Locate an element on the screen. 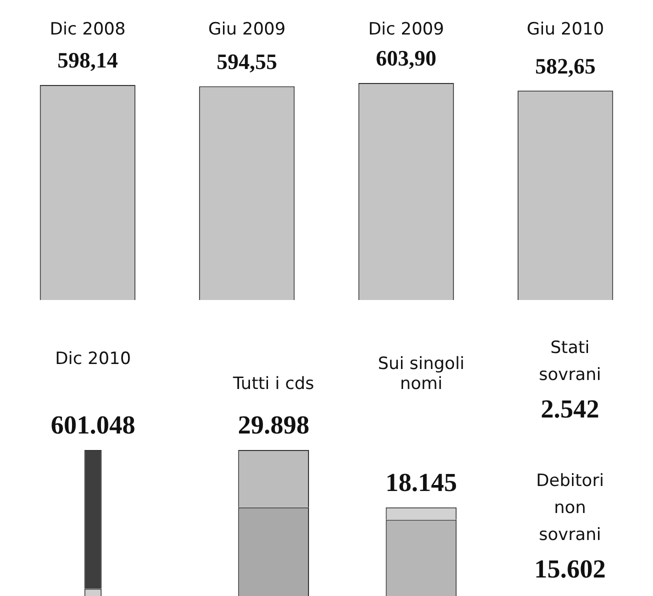 The image size is (653, 596). data-label: 582,65 is located at coordinates (565, 65).